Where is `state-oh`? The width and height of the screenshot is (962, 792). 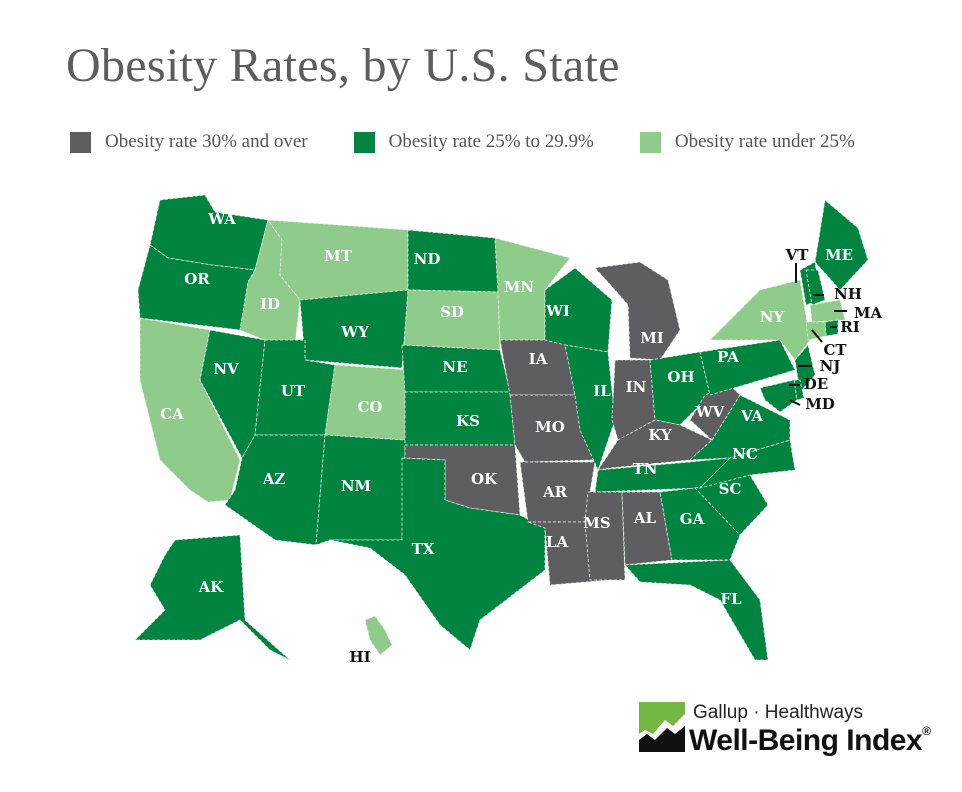 state-oh is located at coordinates (680, 388).